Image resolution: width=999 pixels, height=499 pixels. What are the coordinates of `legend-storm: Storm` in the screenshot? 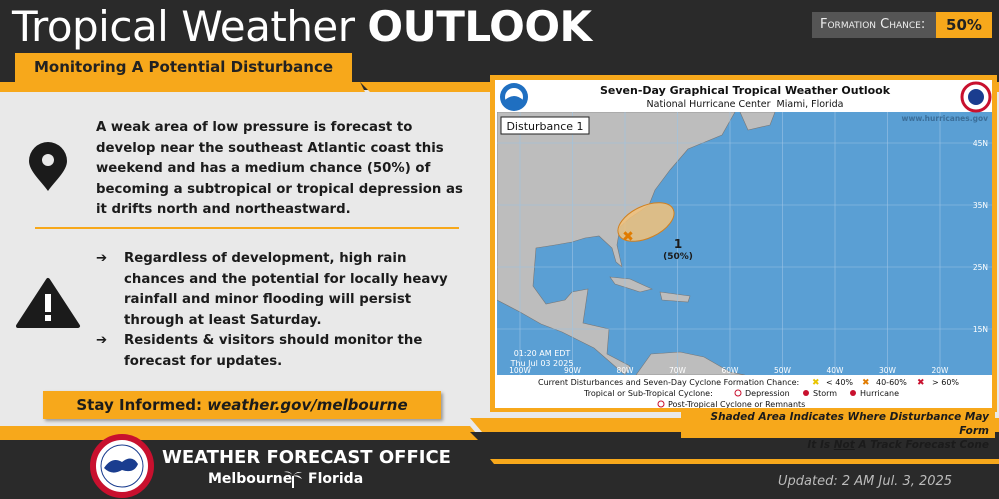 It's located at (825, 393).